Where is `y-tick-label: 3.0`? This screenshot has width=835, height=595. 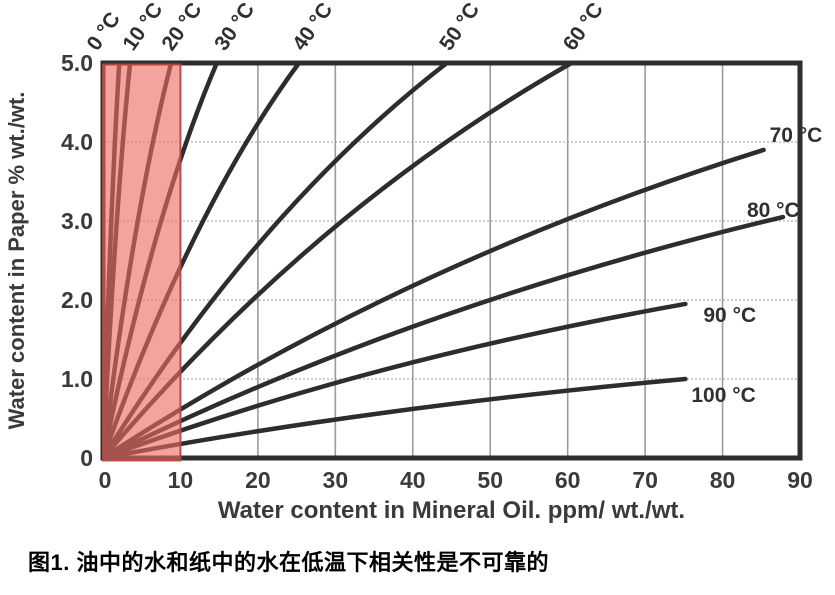
y-tick-label: 3.0 is located at coordinates (77, 221).